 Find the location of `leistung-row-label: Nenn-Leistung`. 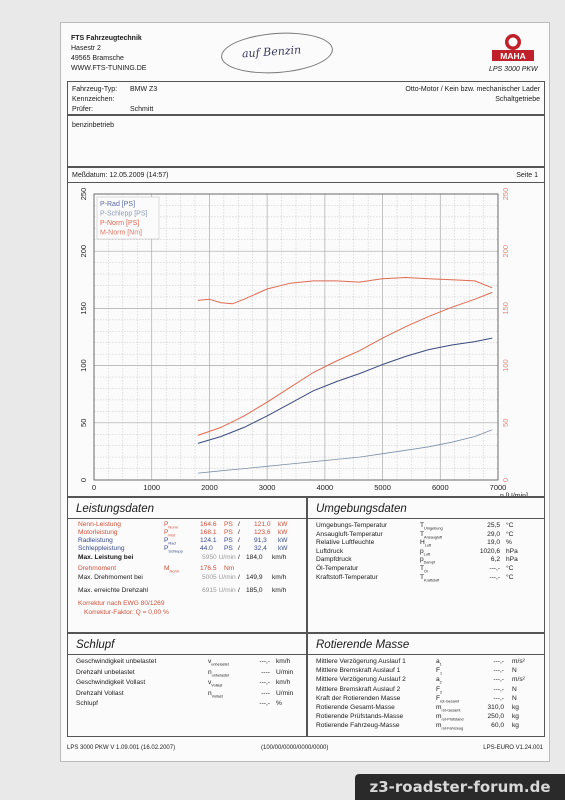

leistung-row-label: Nenn-Leistung is located at coordinates (99, 524).